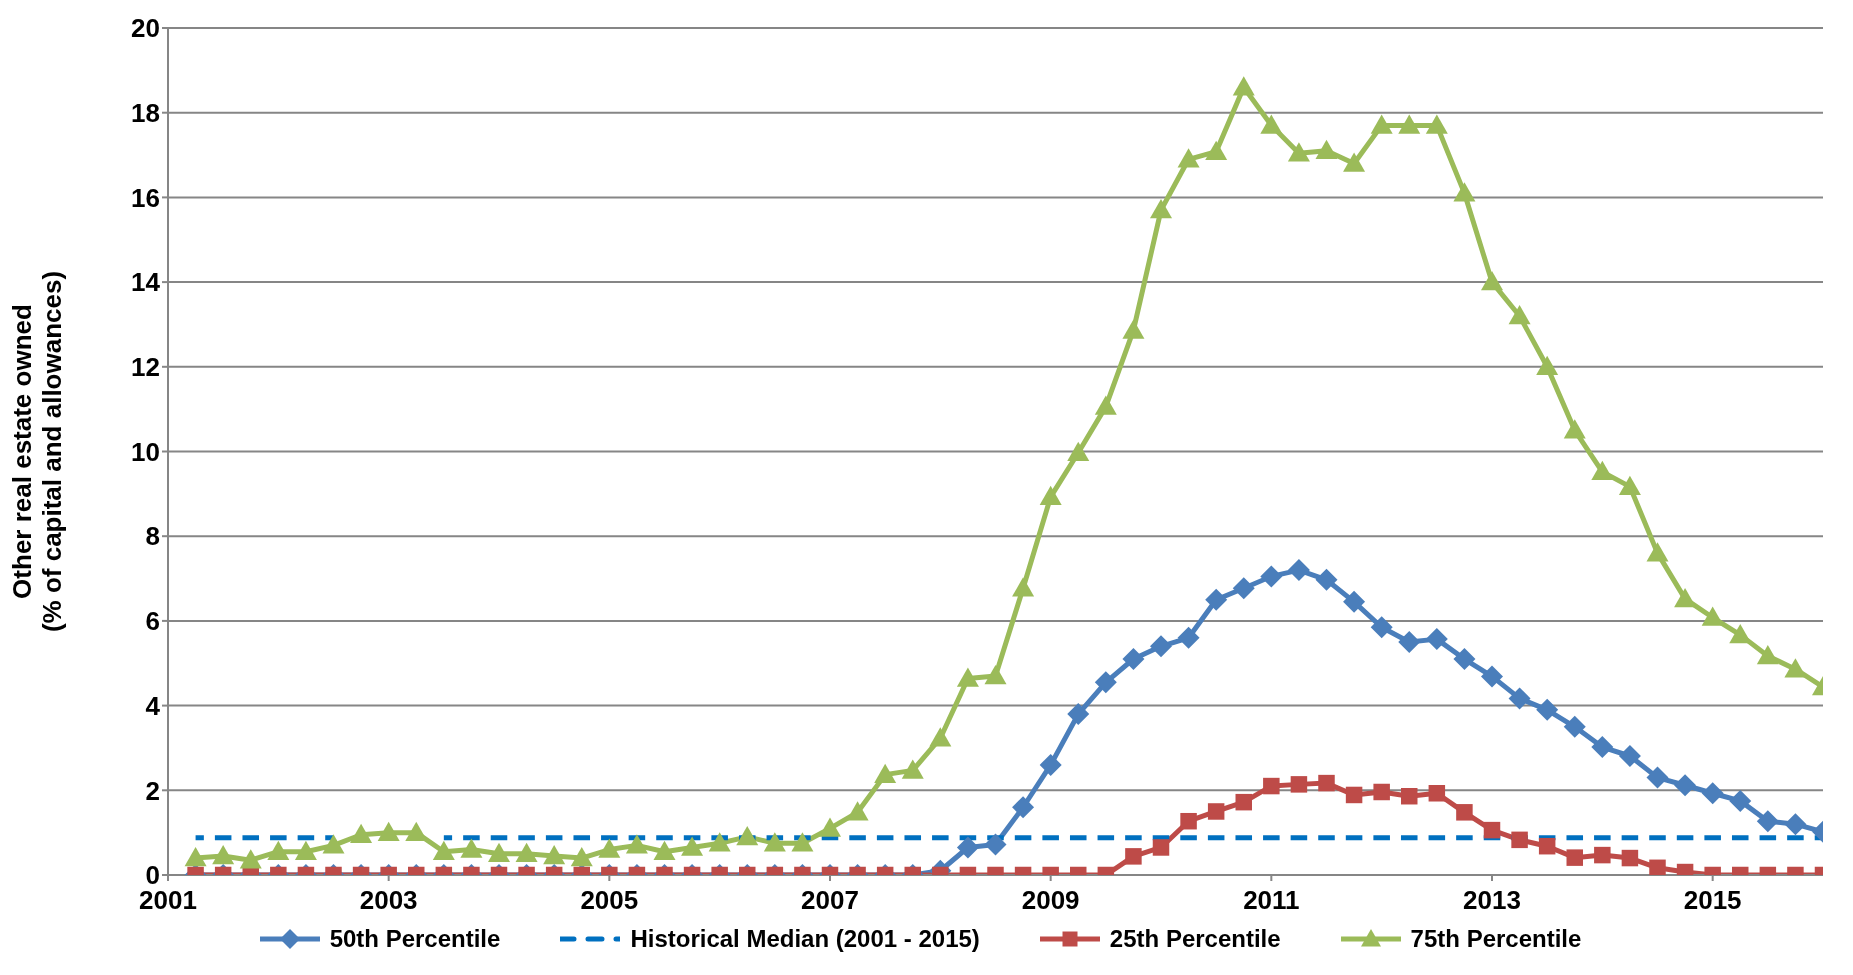 Image resolution: width=1853 pixels, height=975 pixels. Describe the element at coordinates (415, 939) in the screenshot. I see `legend-label: 50th Percentile` at that location.